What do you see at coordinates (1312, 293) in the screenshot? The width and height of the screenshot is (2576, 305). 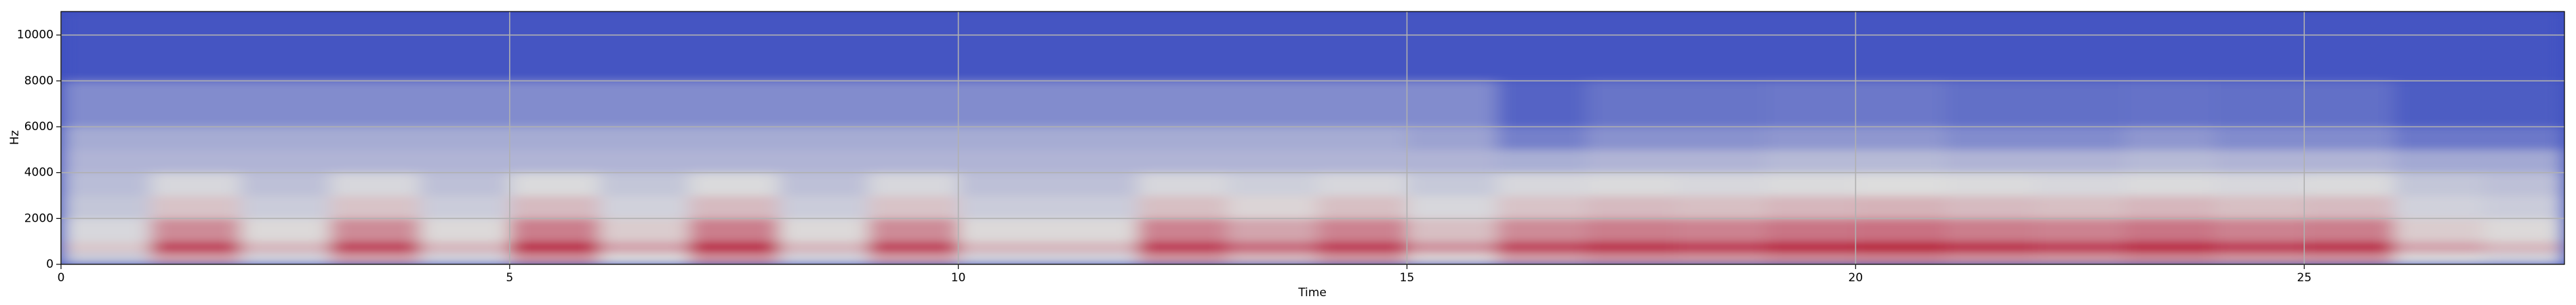 I see `x-axis-label: Time` at bounding box center [1312, 293].